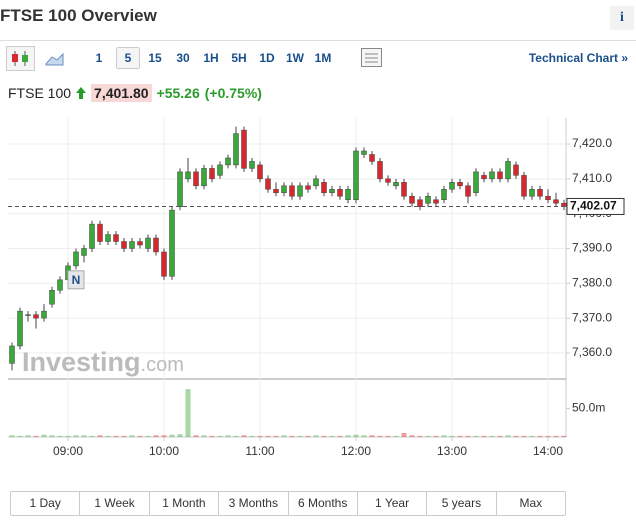 Image resolution: width=636 pixels, height=526 pixels. I want to click on candle-icon-box, so click(20, 58).